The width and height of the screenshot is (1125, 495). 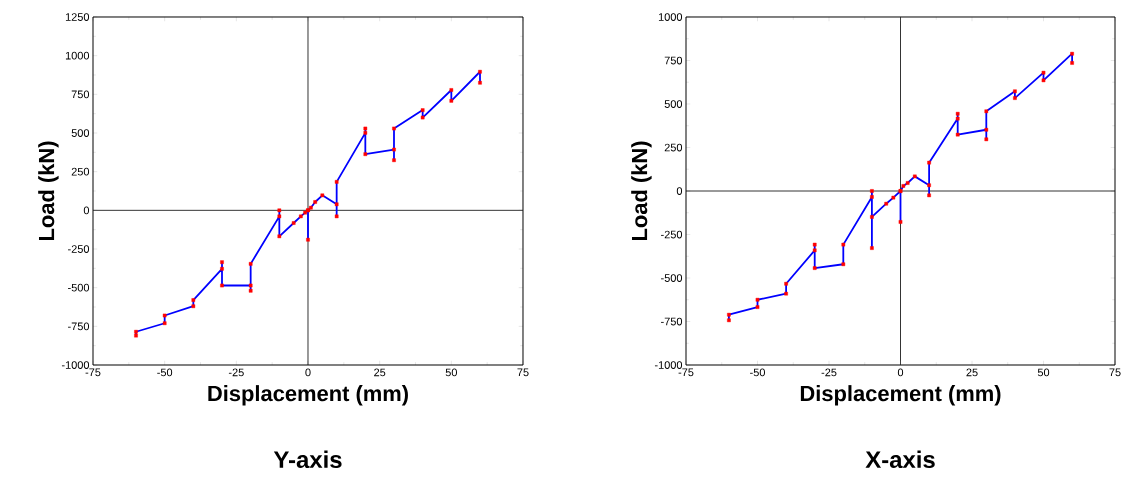 What do you see at coordinates (900, 459) in the screenshot?
I see `text: X-axis` at bounding box center [900, 459].